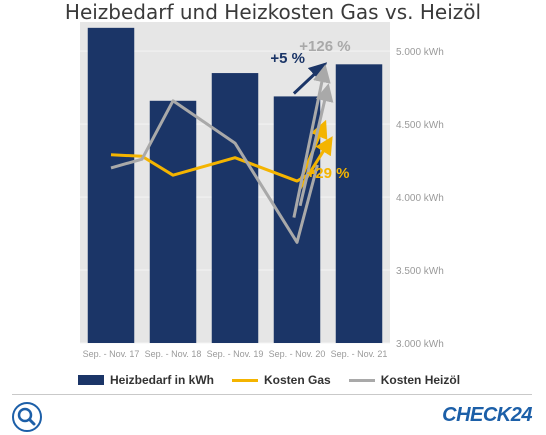 The image size is (546, 435). I want to click on footer-divider, so click(272, 394).